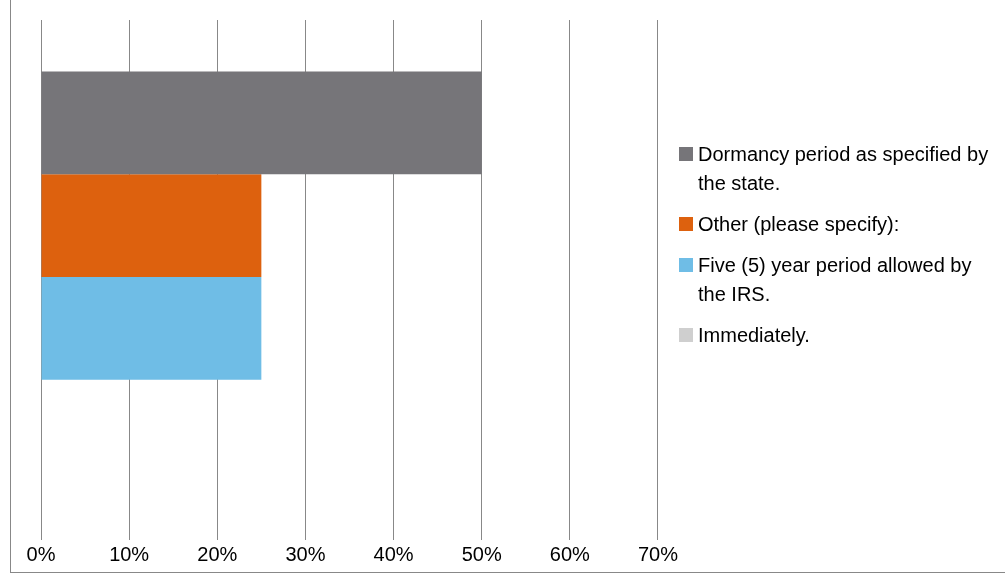 The image size is (1005, 573). I want to click on x-tick-label: 10%, so click(129, 553).